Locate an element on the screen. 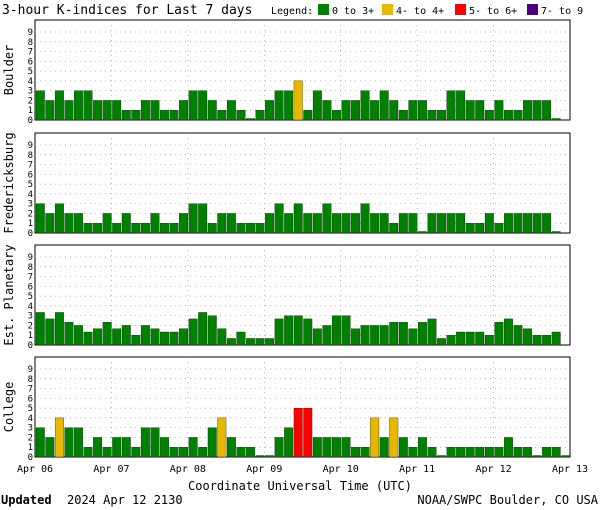  station-label: College is located at coordinates (9, 407).